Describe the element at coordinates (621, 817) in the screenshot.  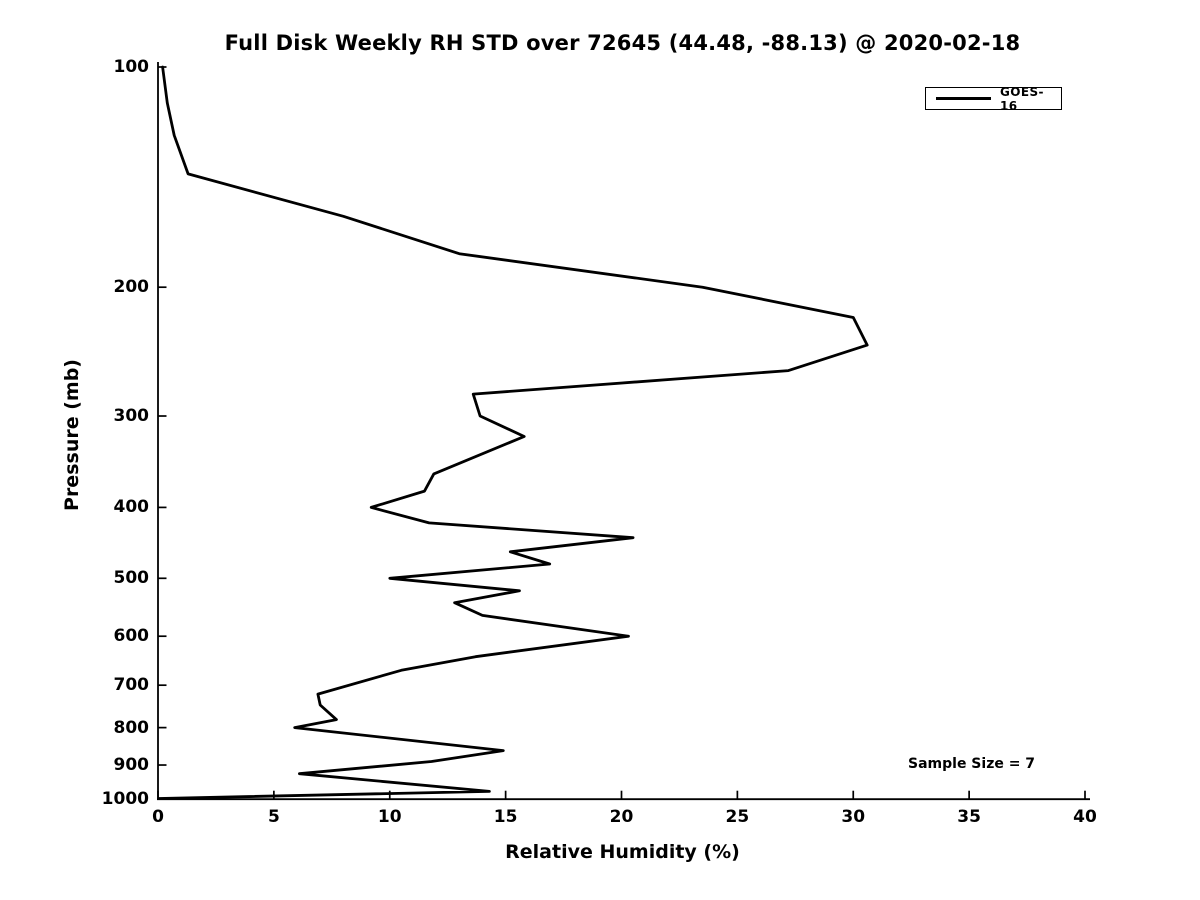
I see `x-tick-label: 20` at that location.